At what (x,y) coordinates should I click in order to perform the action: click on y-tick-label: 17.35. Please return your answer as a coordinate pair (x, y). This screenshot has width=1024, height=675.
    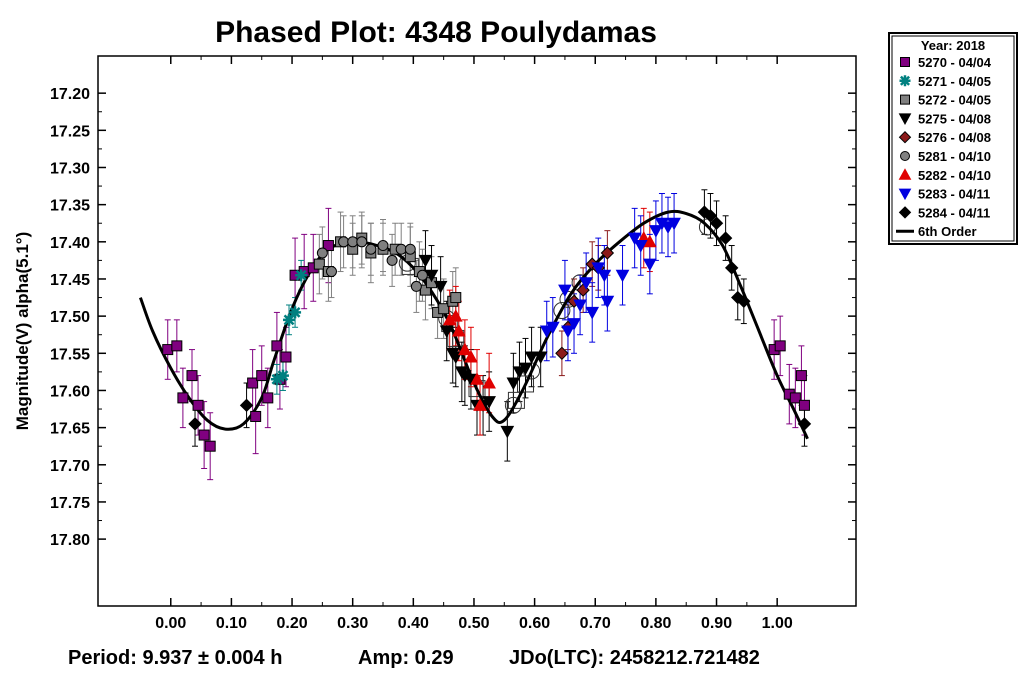
    Looking at the image, I should click on (70, 206).